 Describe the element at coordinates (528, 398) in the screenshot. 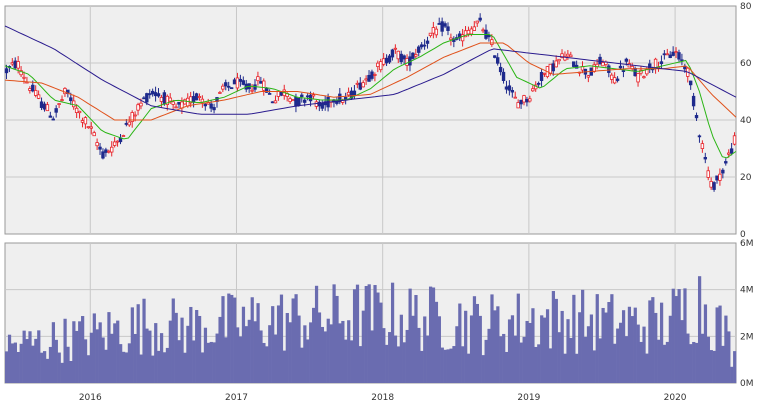

I see `x-tick-label: 2019` at that location.